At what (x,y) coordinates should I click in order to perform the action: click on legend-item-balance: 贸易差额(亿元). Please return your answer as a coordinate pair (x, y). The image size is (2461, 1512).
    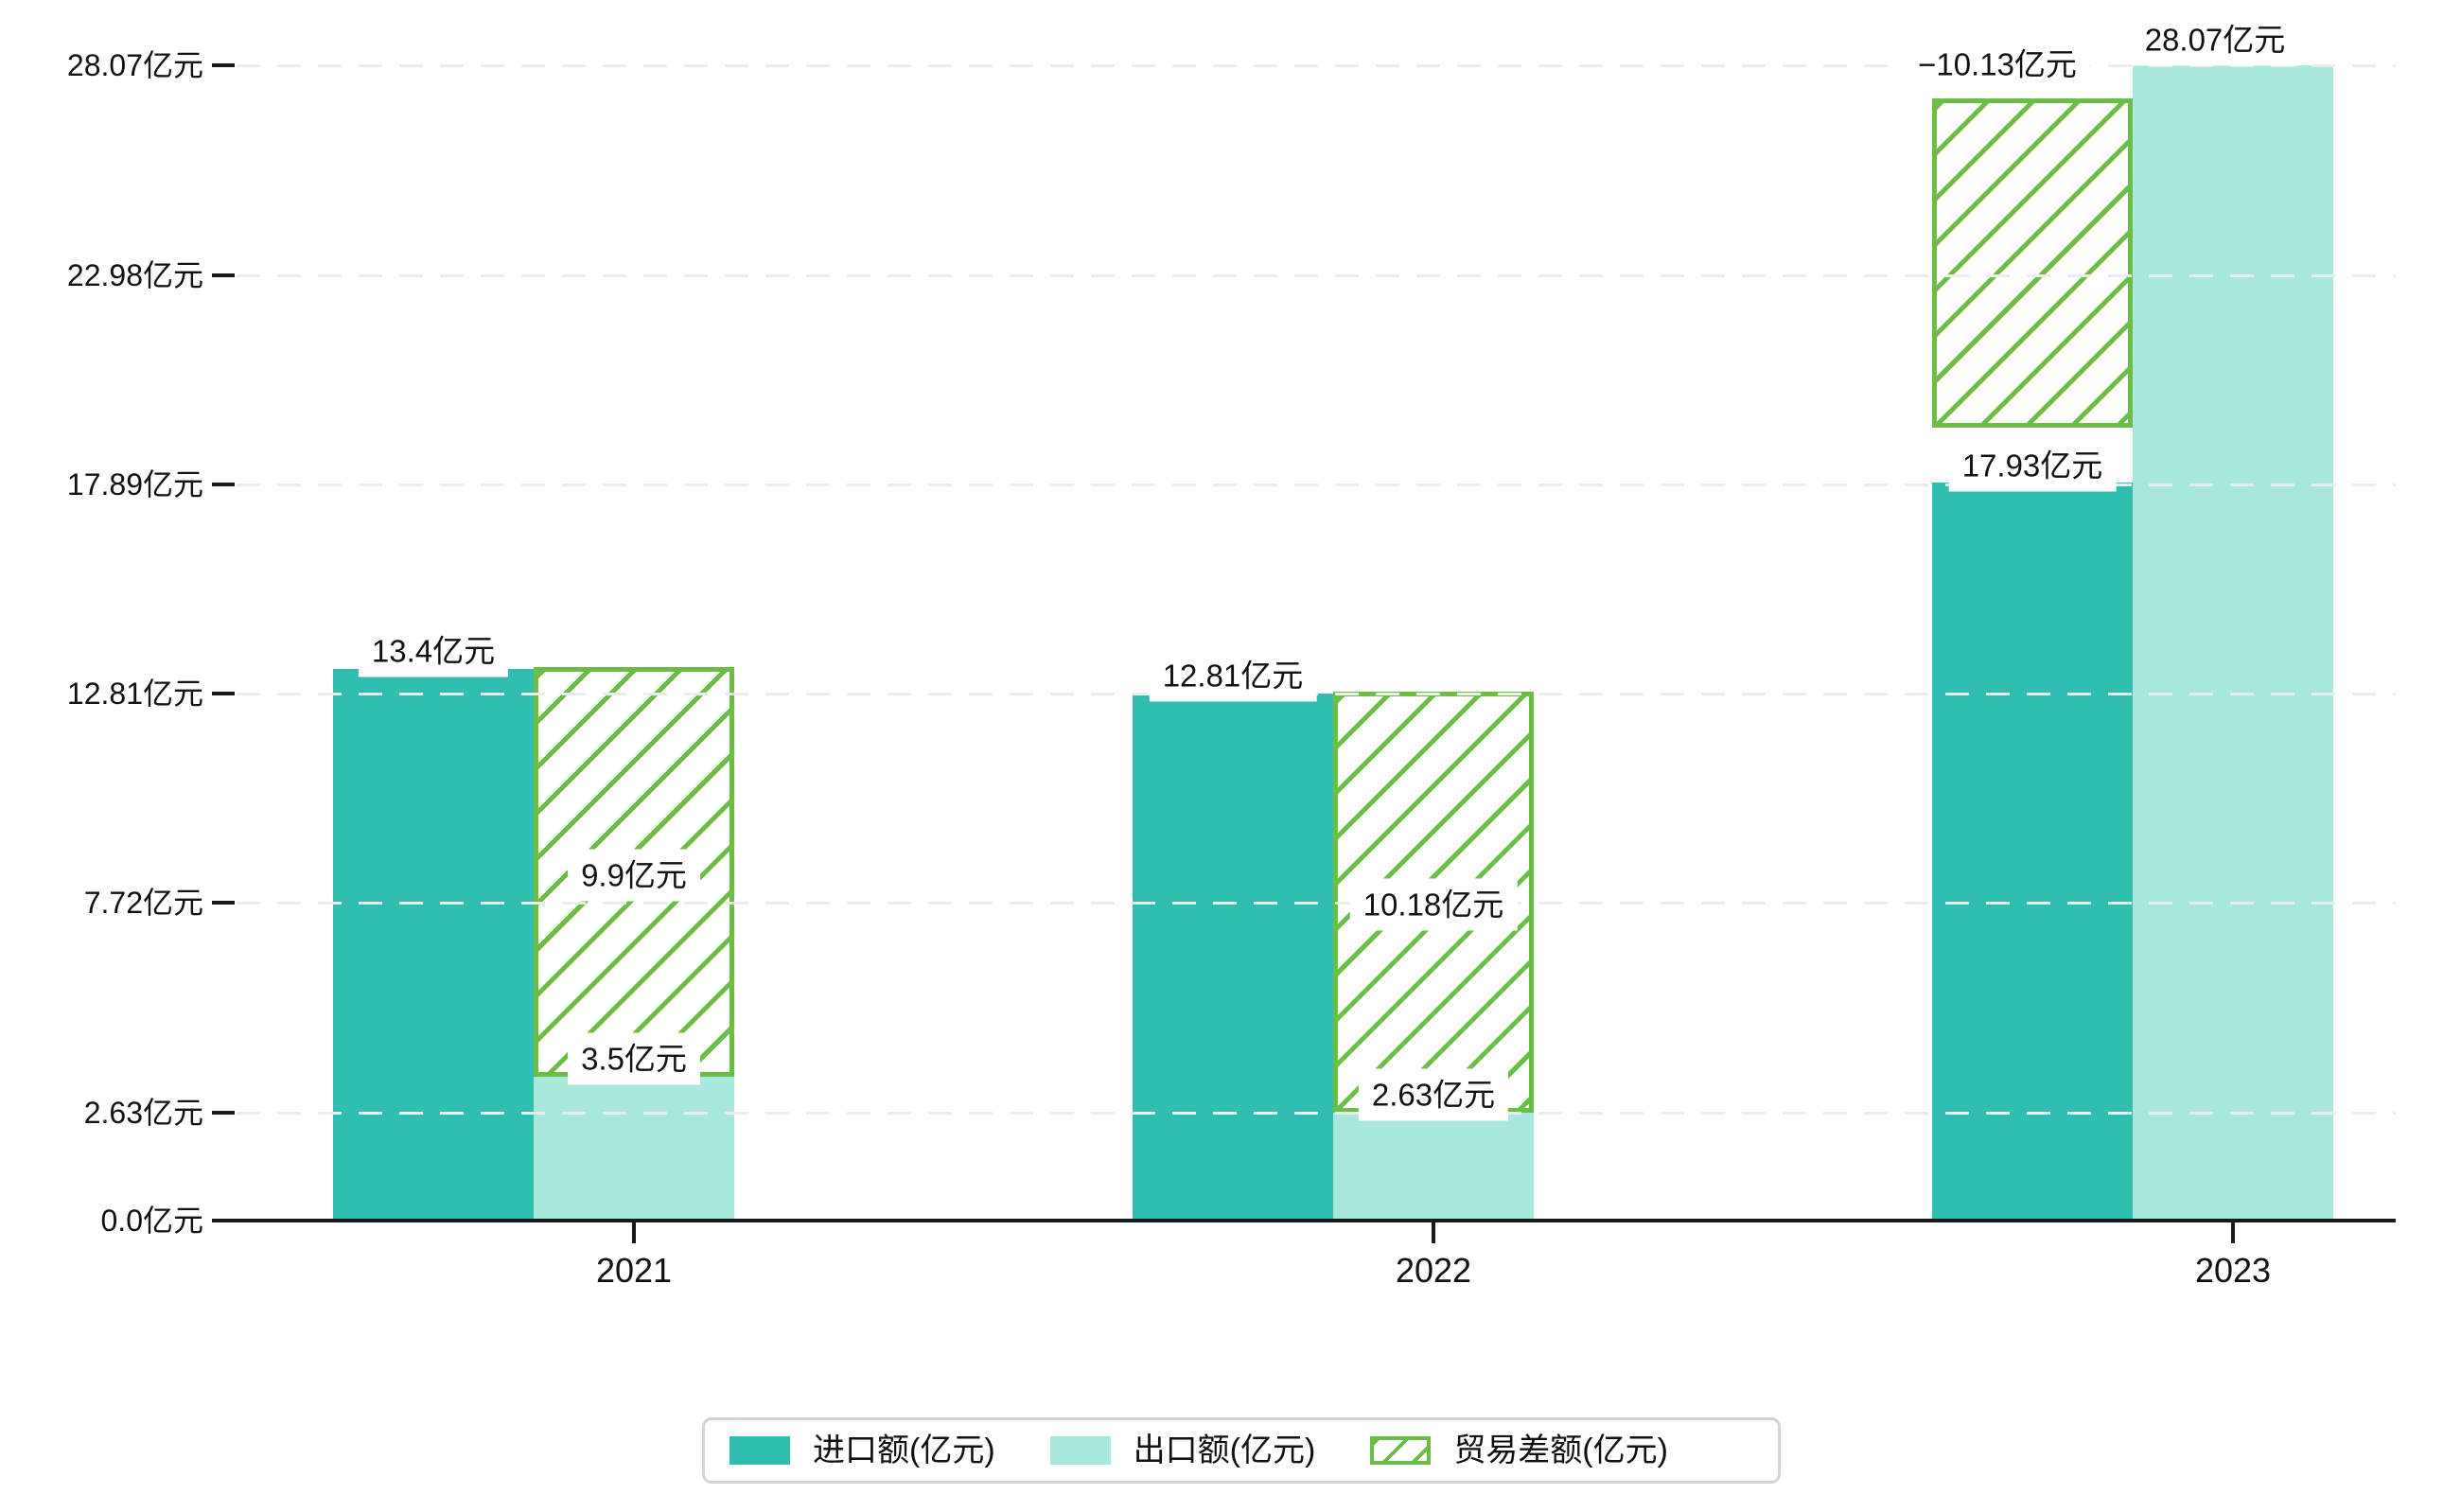
    Looking at the image, I should click on (1519, 1451).